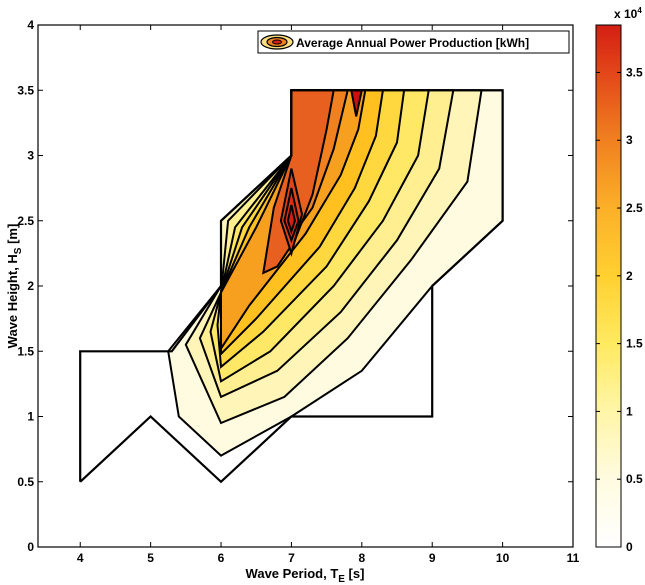  What do you see at coordinates (25, 90) in the screenshot?
I see `y-tick-label: 3.5` at bounding box center [25, 90].